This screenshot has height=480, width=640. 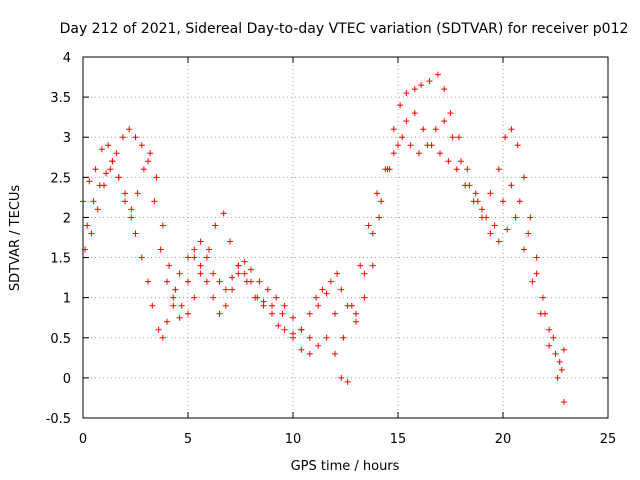 I want to click on x-tick-label: 20, so click(x=503, y=439).